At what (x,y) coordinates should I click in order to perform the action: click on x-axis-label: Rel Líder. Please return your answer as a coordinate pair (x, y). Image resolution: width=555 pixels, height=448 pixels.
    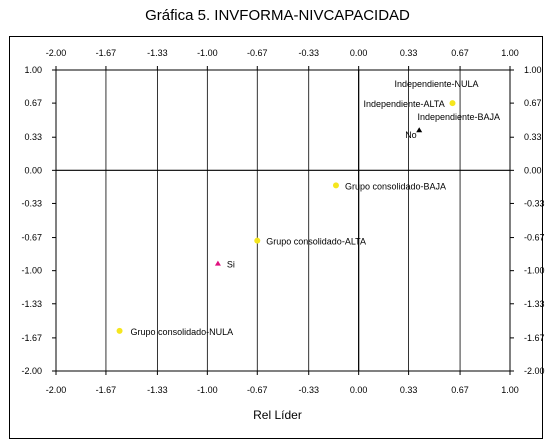
    Looking at the image, I should click on (277, 415).